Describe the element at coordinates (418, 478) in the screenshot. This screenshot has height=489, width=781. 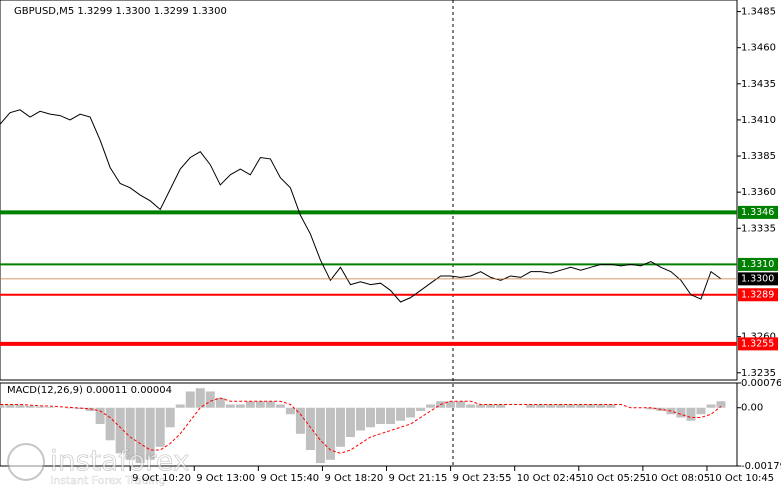
I see `x-tick-label: 9 Oct 21:15` at that location.